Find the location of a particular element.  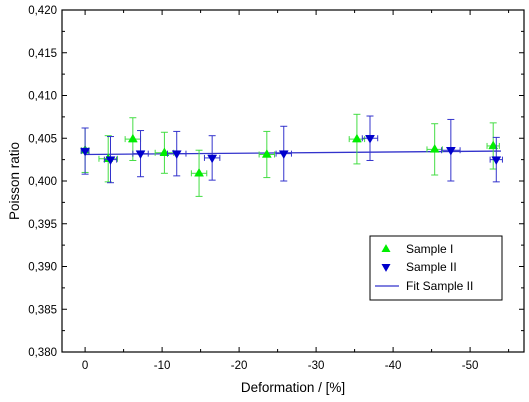

legend-marker-sample-ii is located at coordinates (386, 268).